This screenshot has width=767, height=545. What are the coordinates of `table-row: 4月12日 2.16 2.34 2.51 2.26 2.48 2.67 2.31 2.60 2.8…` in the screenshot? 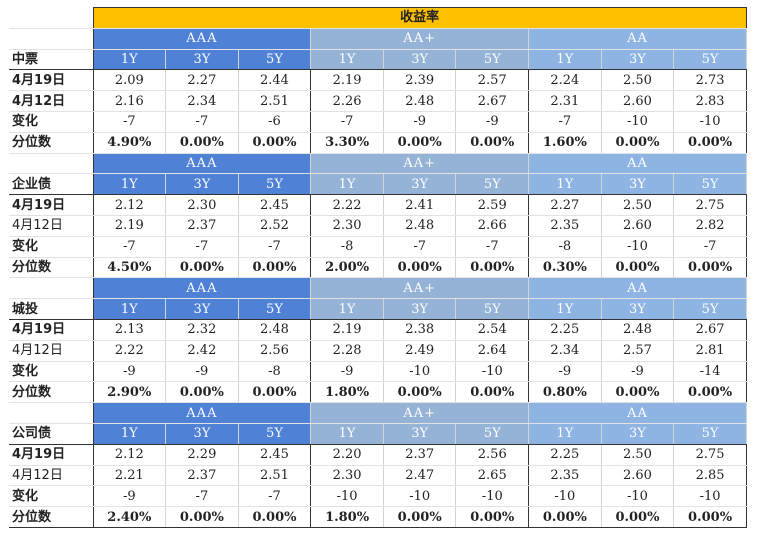 It's located at (378, 101).